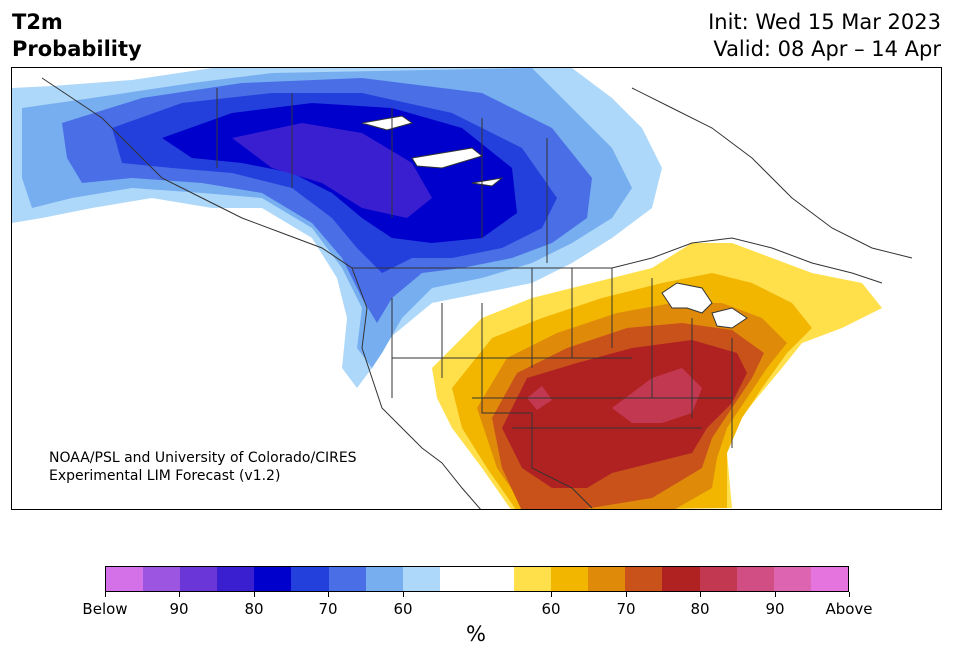 Image resolution: width=953 pixels, height=659 pixels. Describe the element at coordinates (332, 170) in the screenshot. I see `cold-region-core` at that location.